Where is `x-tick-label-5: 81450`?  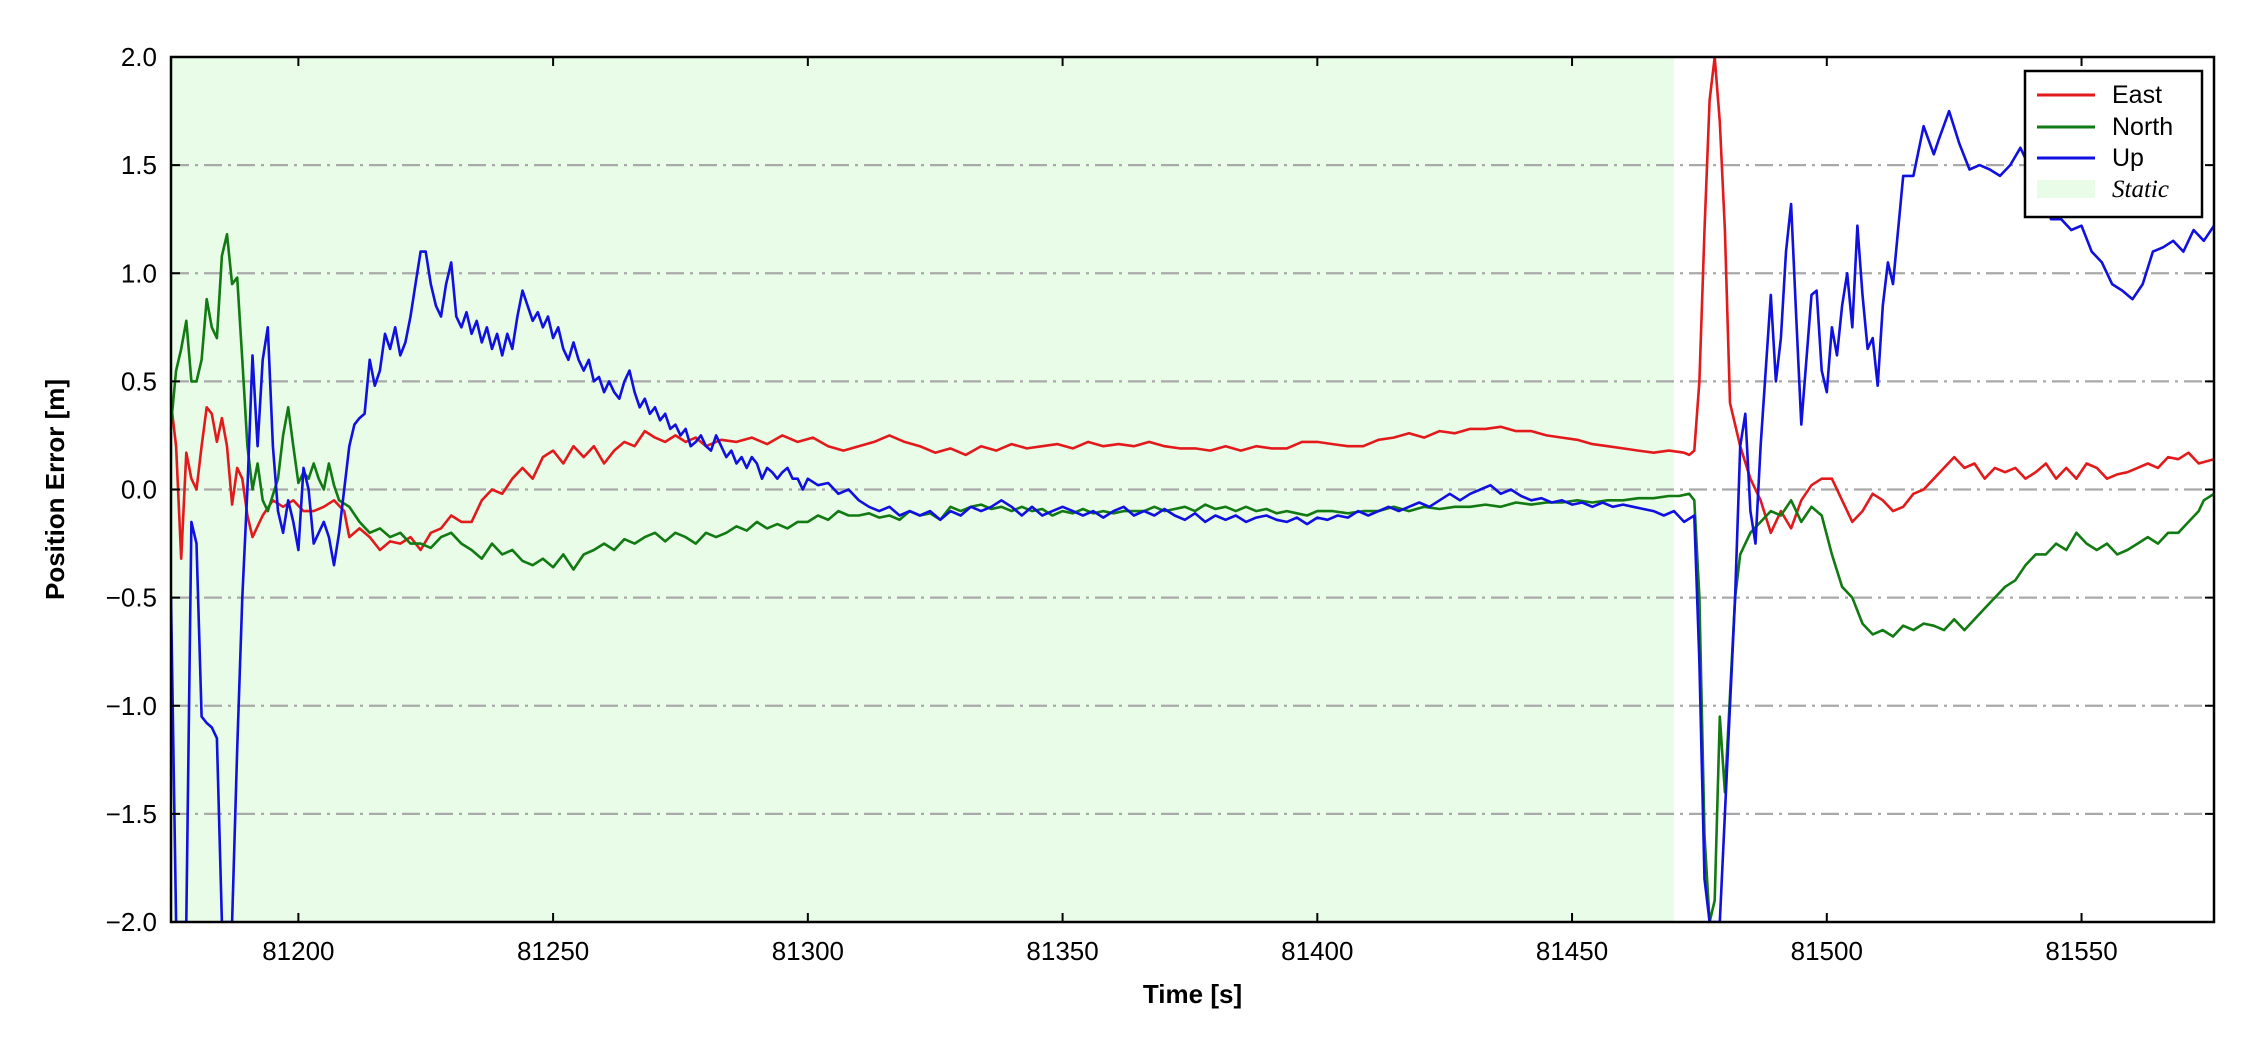 x-tick-label-5: 81450 is located at coordinates (1572, 951).